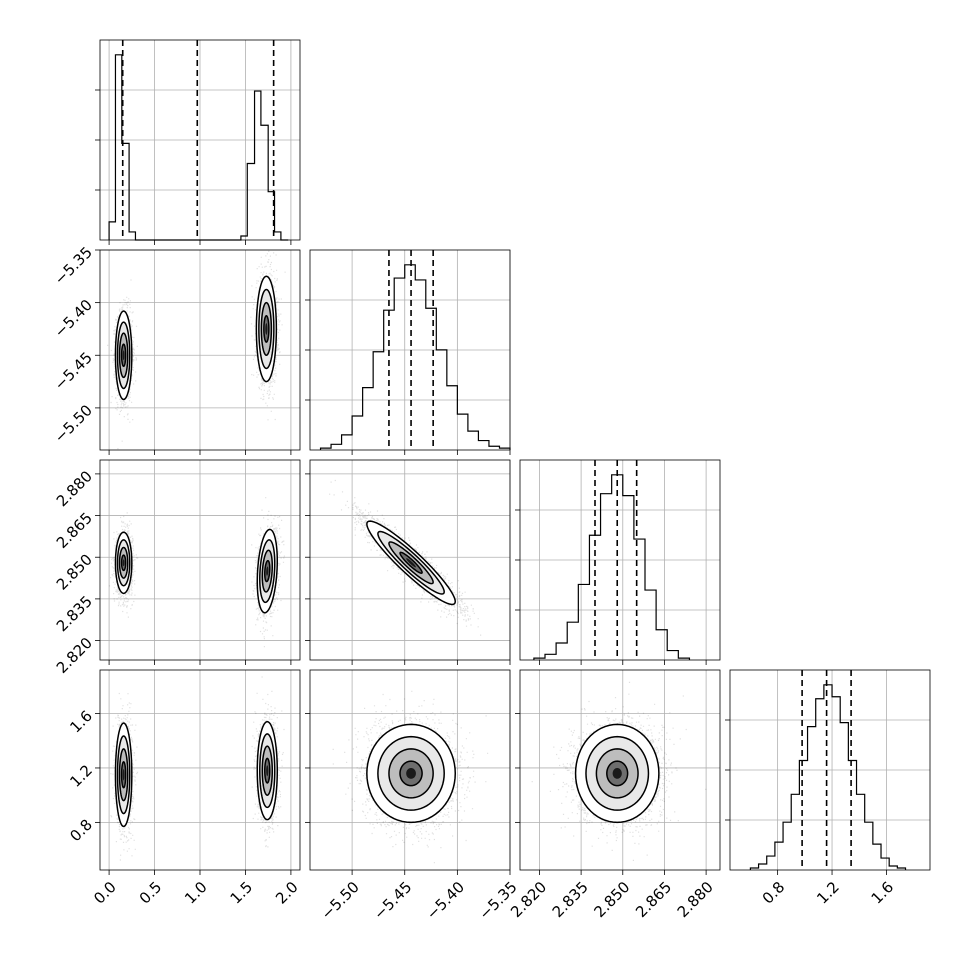 The height and width of the screenshot is (970, 970). Describe the element at coordinates (653, 899) in the screenshot. I see `x-tick-label: 2.865` at that location.